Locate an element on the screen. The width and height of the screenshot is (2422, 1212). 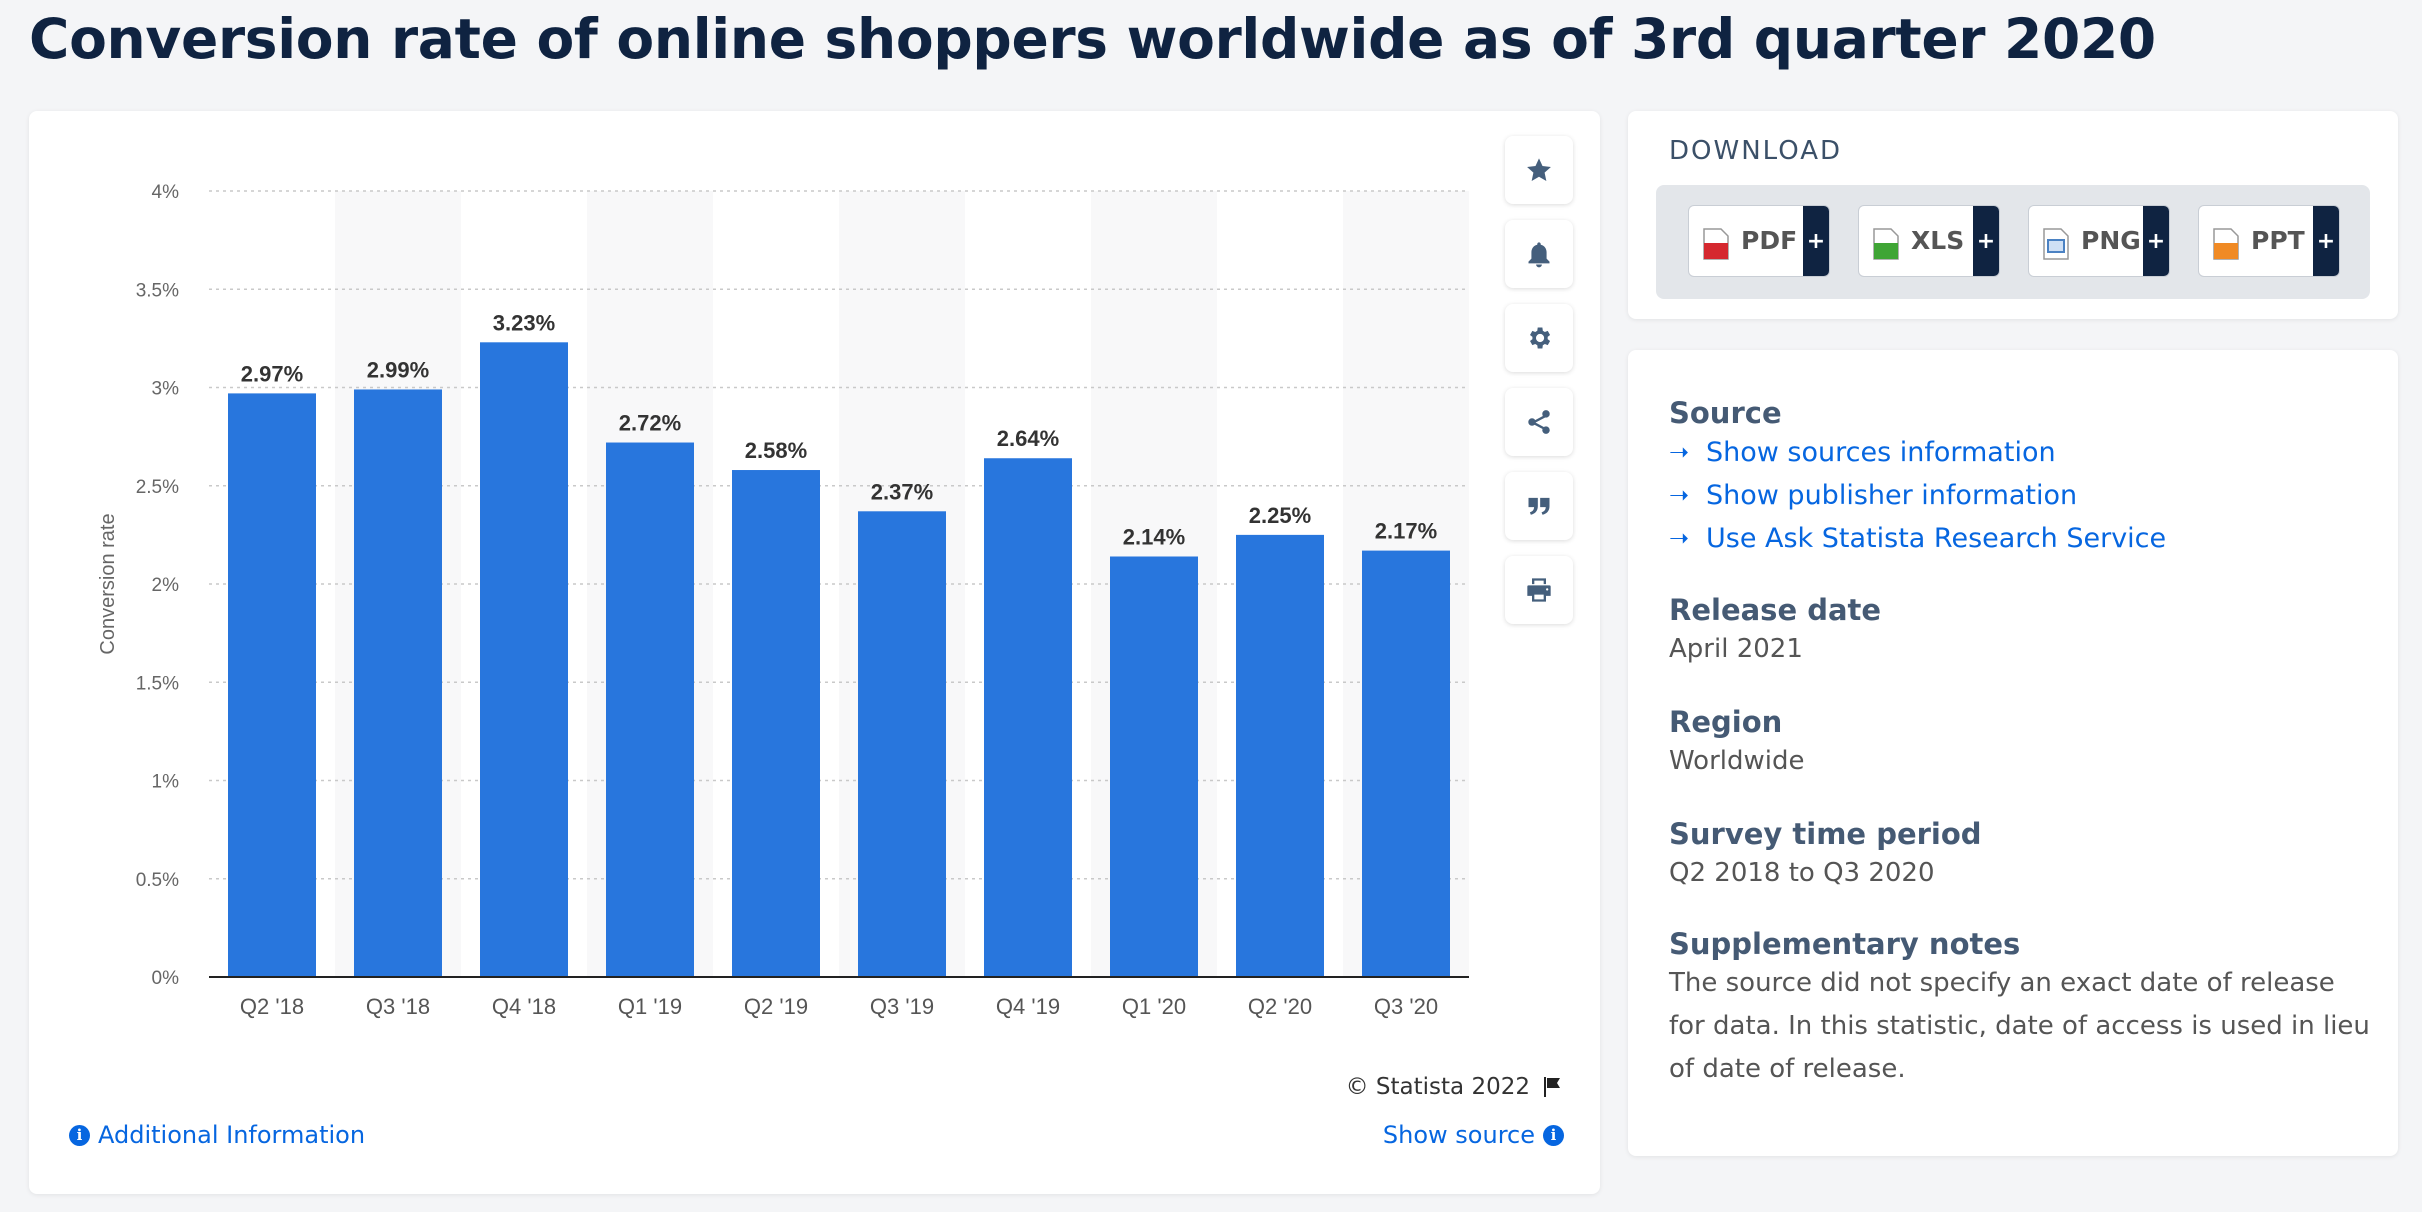
release-date-section: Release date April 2021 is located at coordinates (1775, 631).